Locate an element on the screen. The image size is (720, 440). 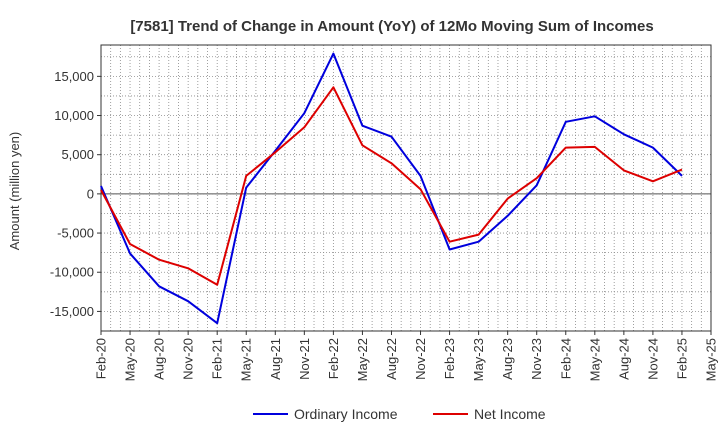
x-tick-label: Aug-20 is located at coordinates (159, 359).